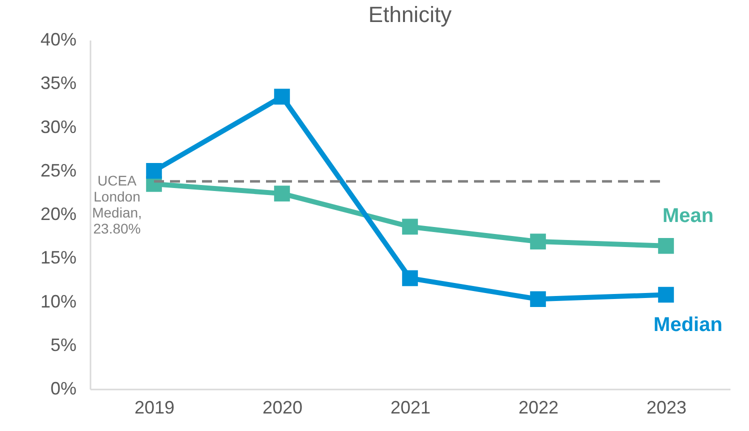 The image size is (749, 431). Describe the element at coordinates (63, 344) in the screenshot. I see `y-tick-label: 5%` at that location.